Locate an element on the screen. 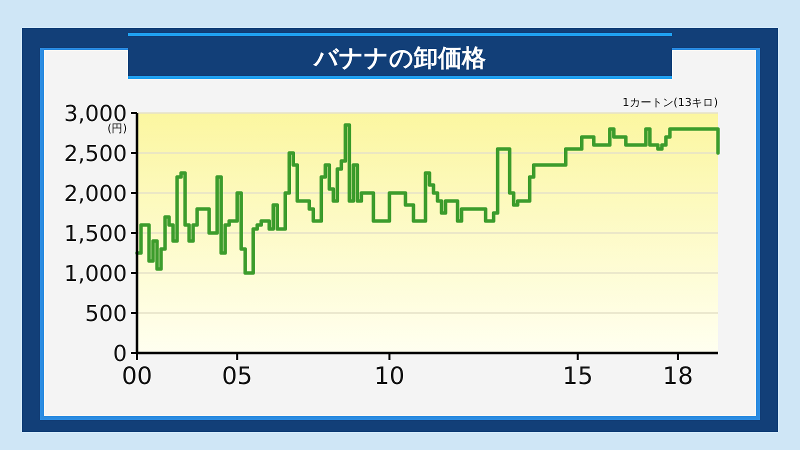  y-tick-label: 1,000 is located at coordinates (95, 274).